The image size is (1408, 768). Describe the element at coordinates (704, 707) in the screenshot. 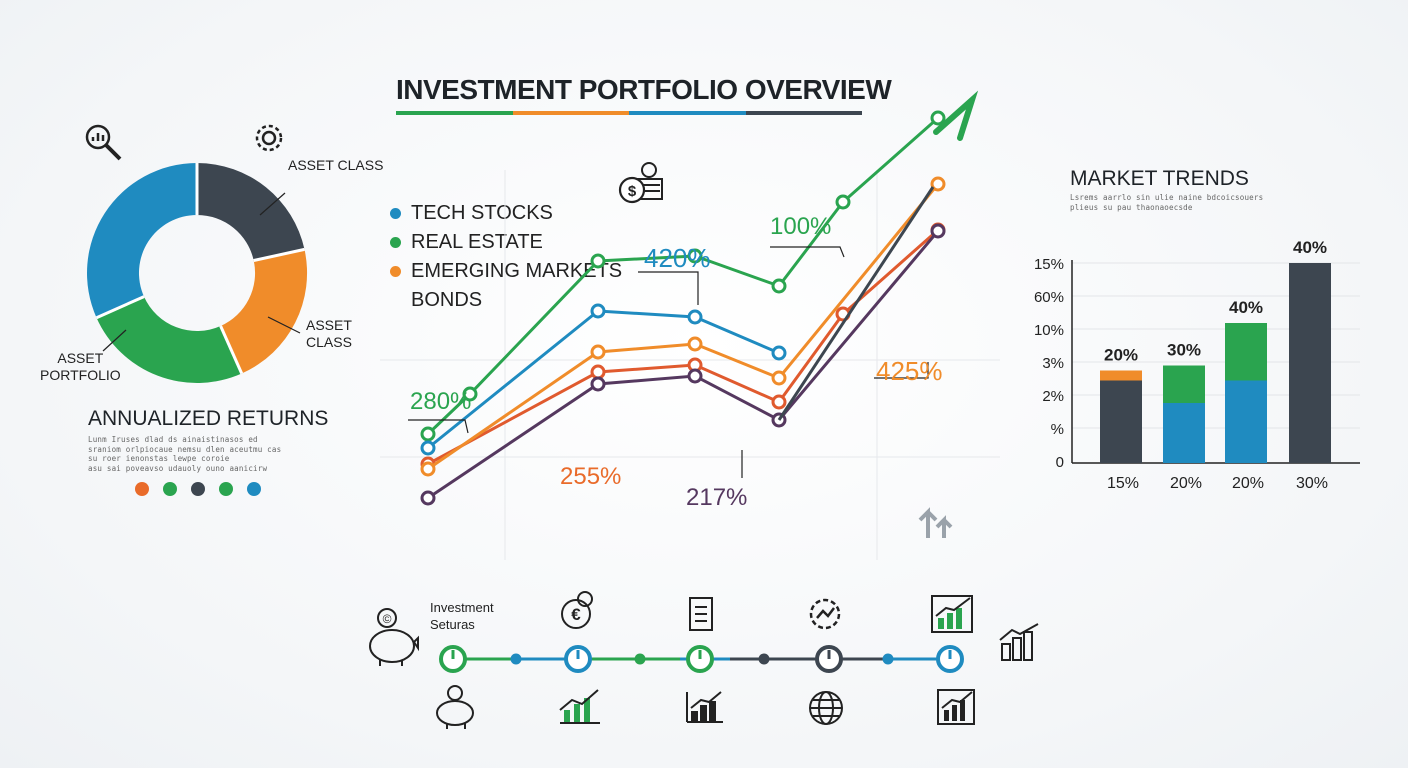

I see `bar-chart-icon` at that location.